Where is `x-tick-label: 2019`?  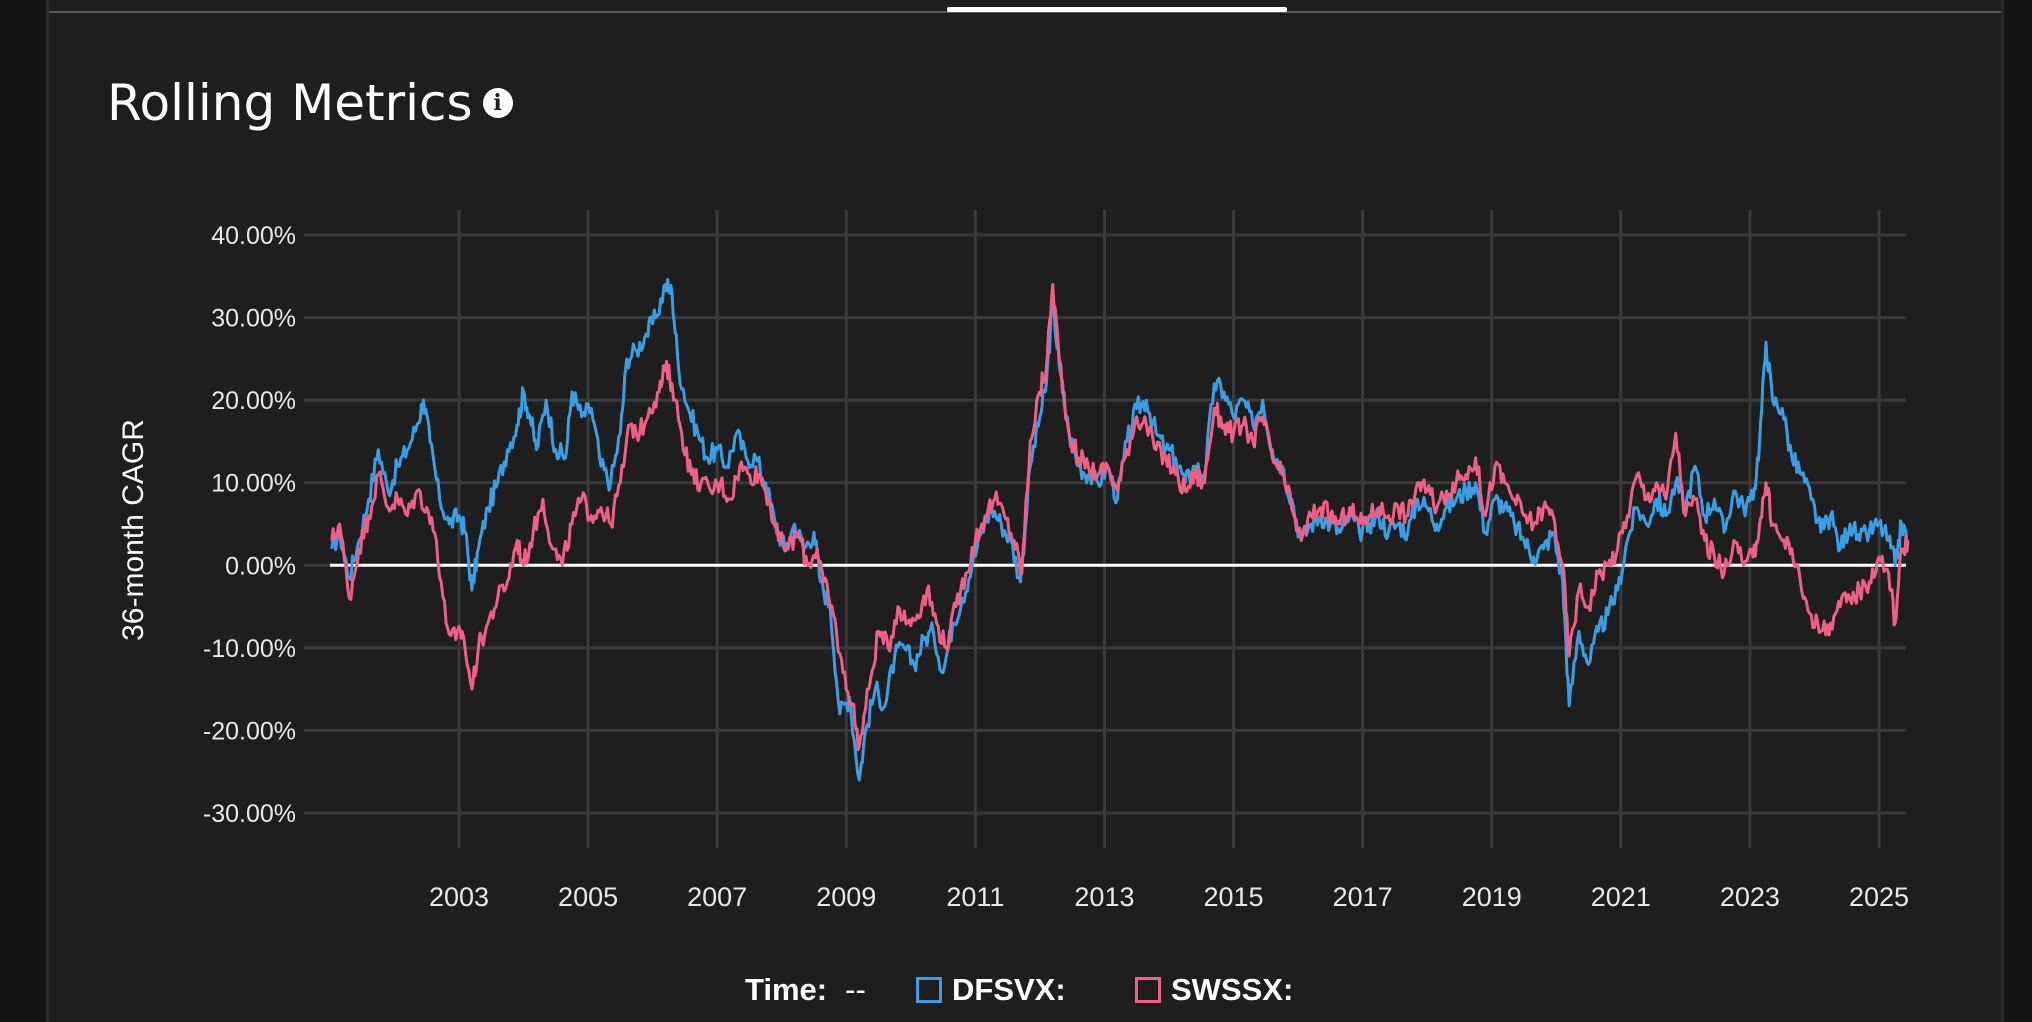 x-tick-label: 2019 is located at coordinates (1492, 897).